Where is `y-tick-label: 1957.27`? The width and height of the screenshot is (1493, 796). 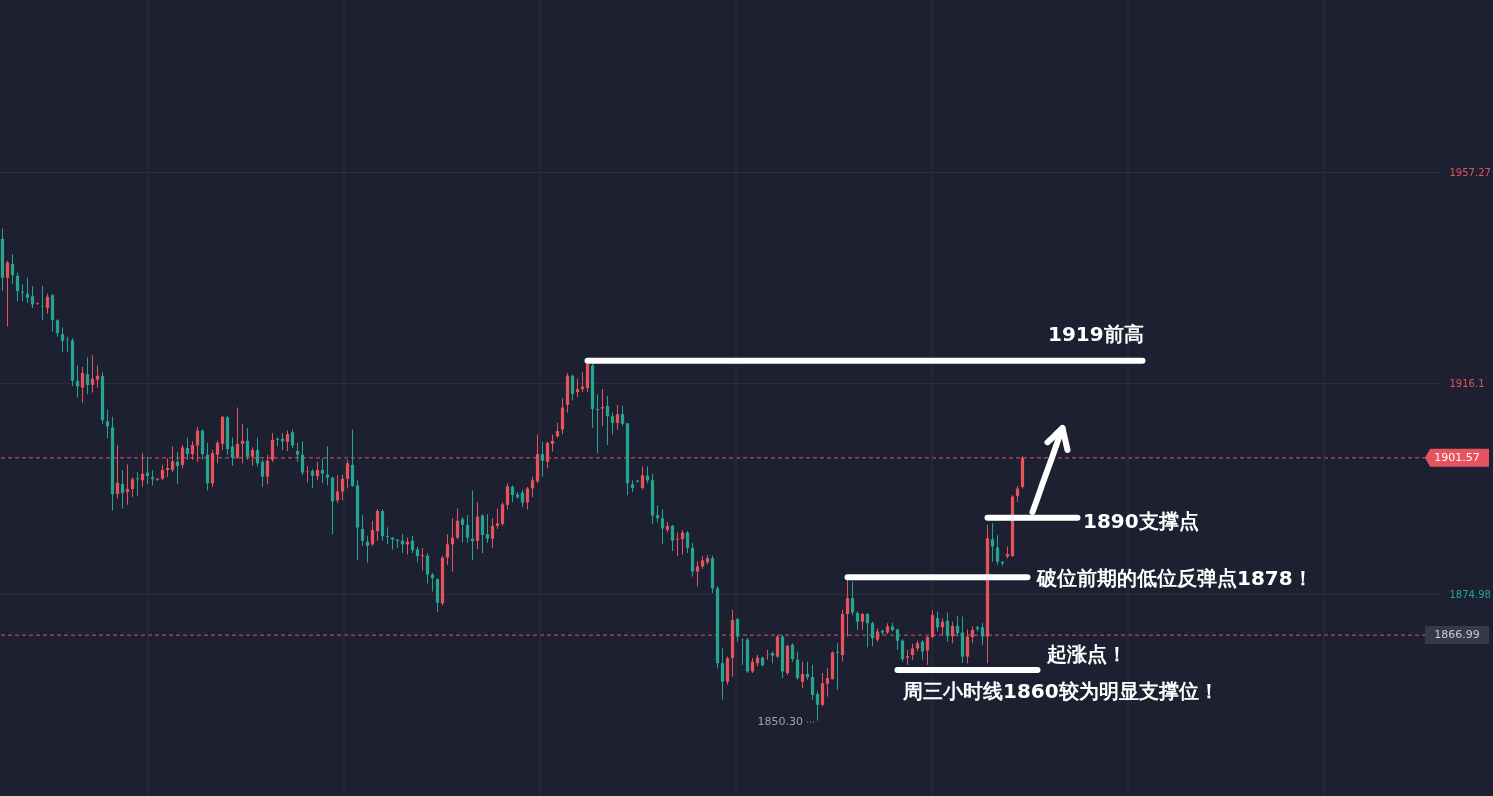
y-tick-label: 1957.27 is located at coordinates (1470, 172).